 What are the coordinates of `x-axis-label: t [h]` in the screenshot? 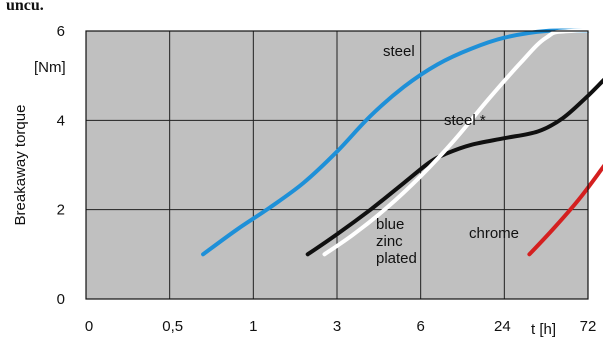 It's located at (543, 329).